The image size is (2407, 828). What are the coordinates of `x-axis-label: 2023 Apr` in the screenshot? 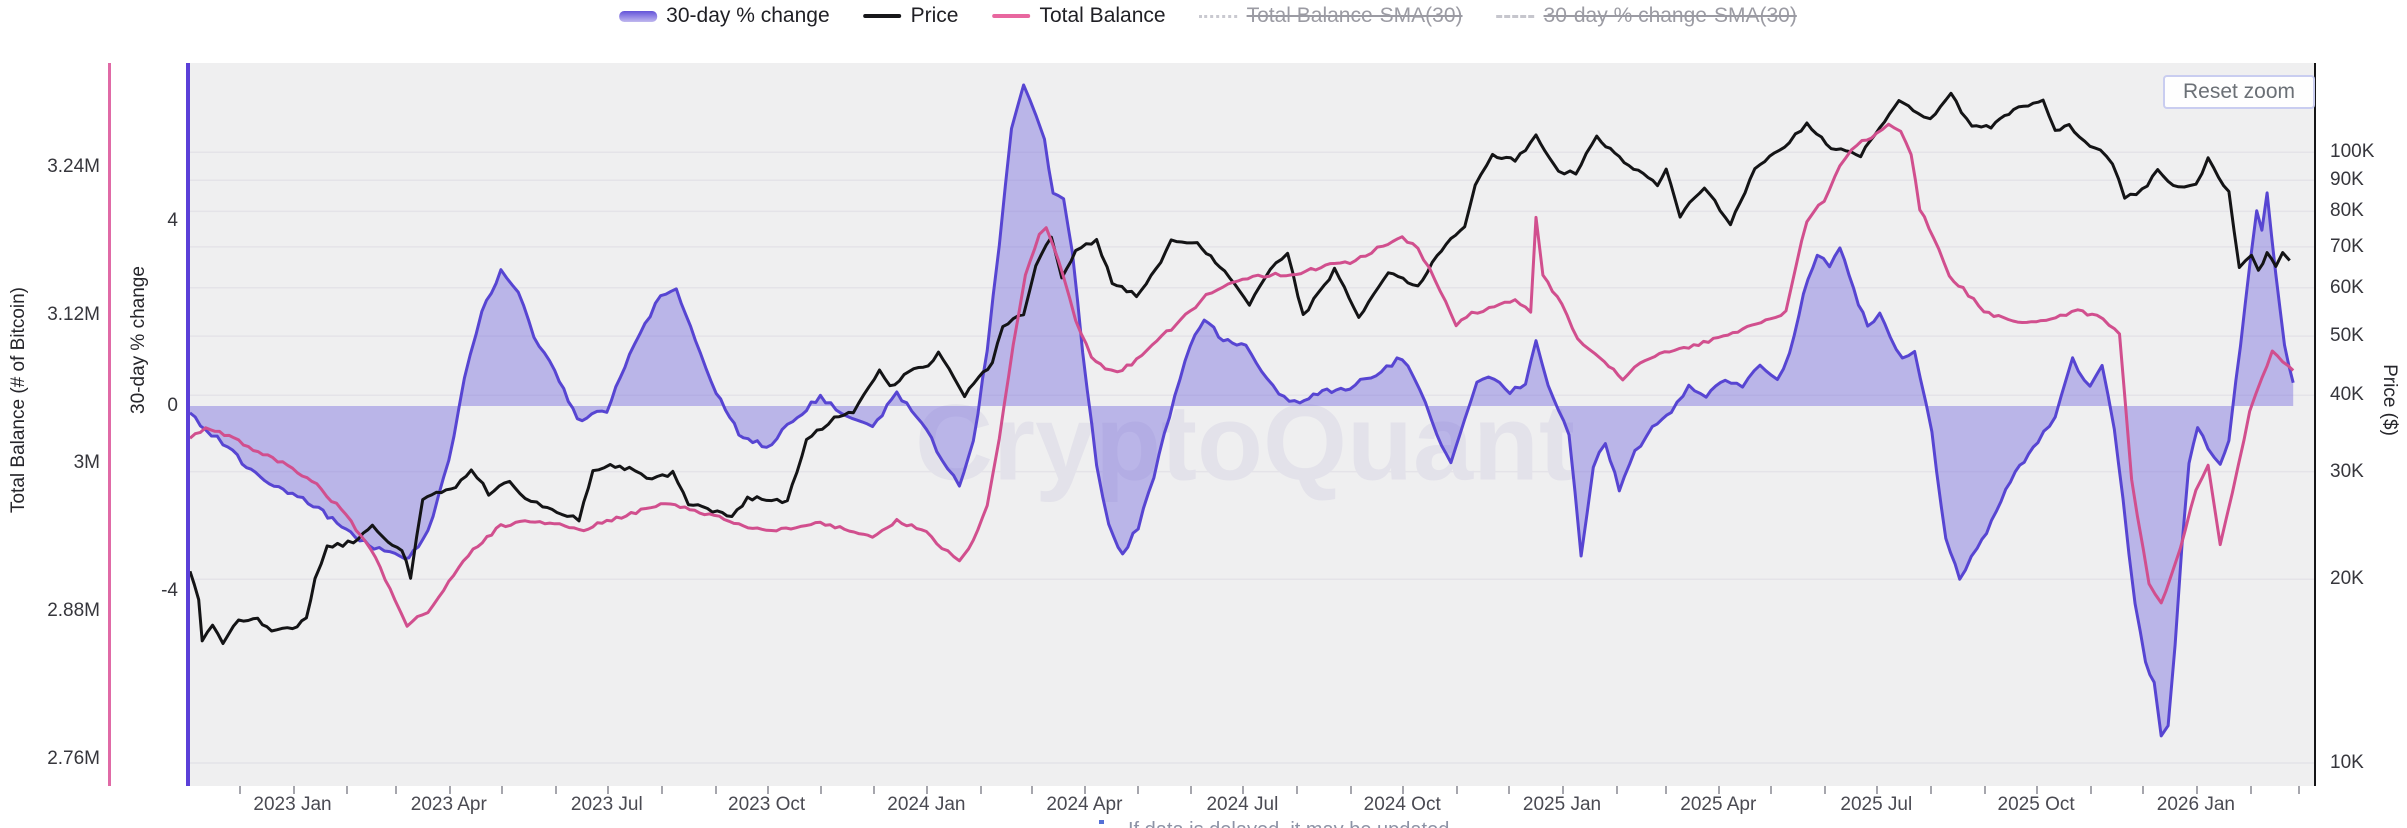 It's located at (448, 804).